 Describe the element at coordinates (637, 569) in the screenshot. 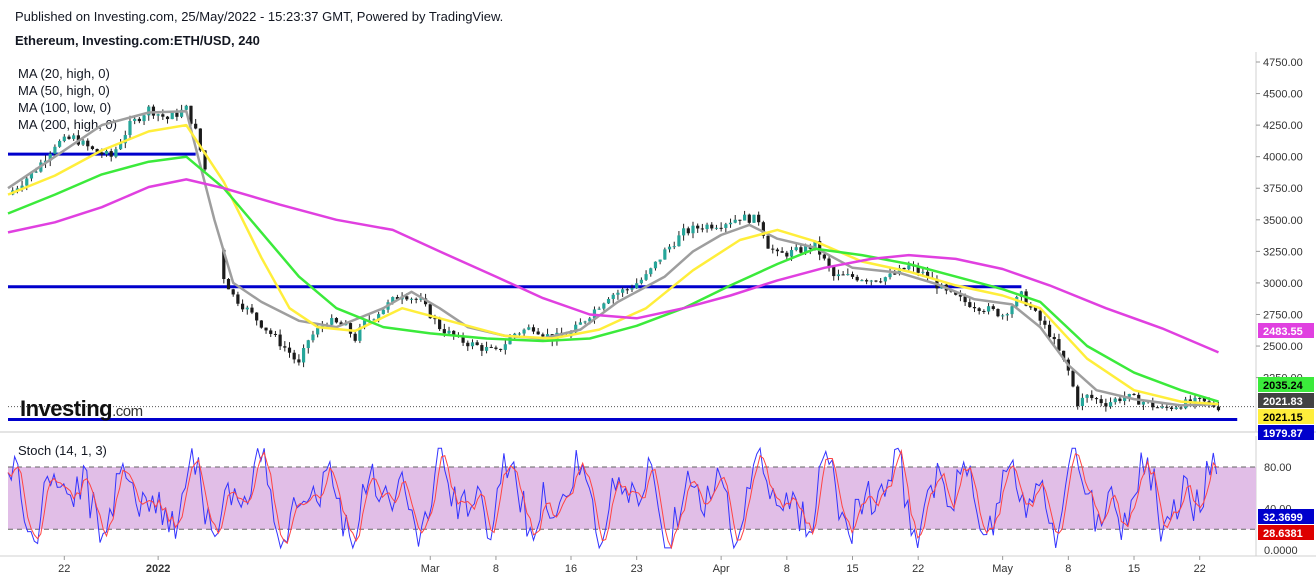

I see `time-axis-label: 23` at that location.